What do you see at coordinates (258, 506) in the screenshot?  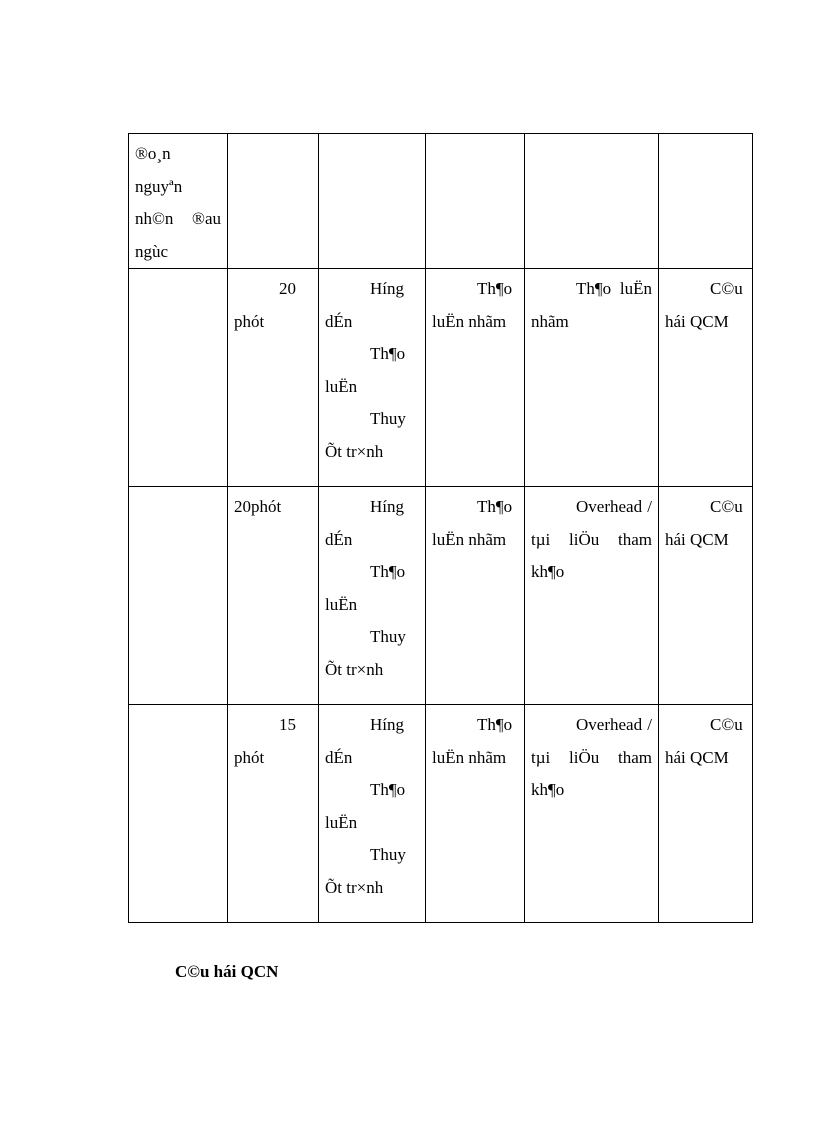 I see `cell-text: 20phót` at bounding box center [258, 506].